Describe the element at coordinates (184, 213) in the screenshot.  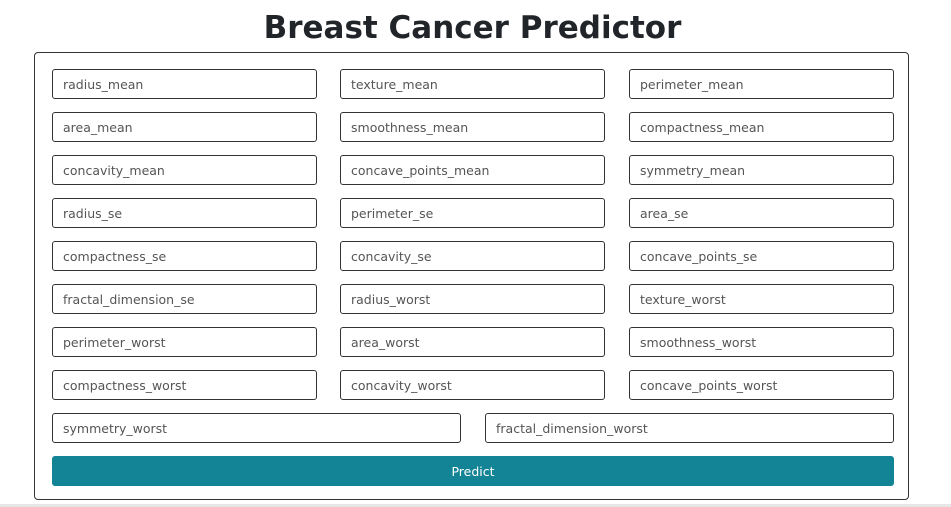
I see `radius-se-input` at that location.